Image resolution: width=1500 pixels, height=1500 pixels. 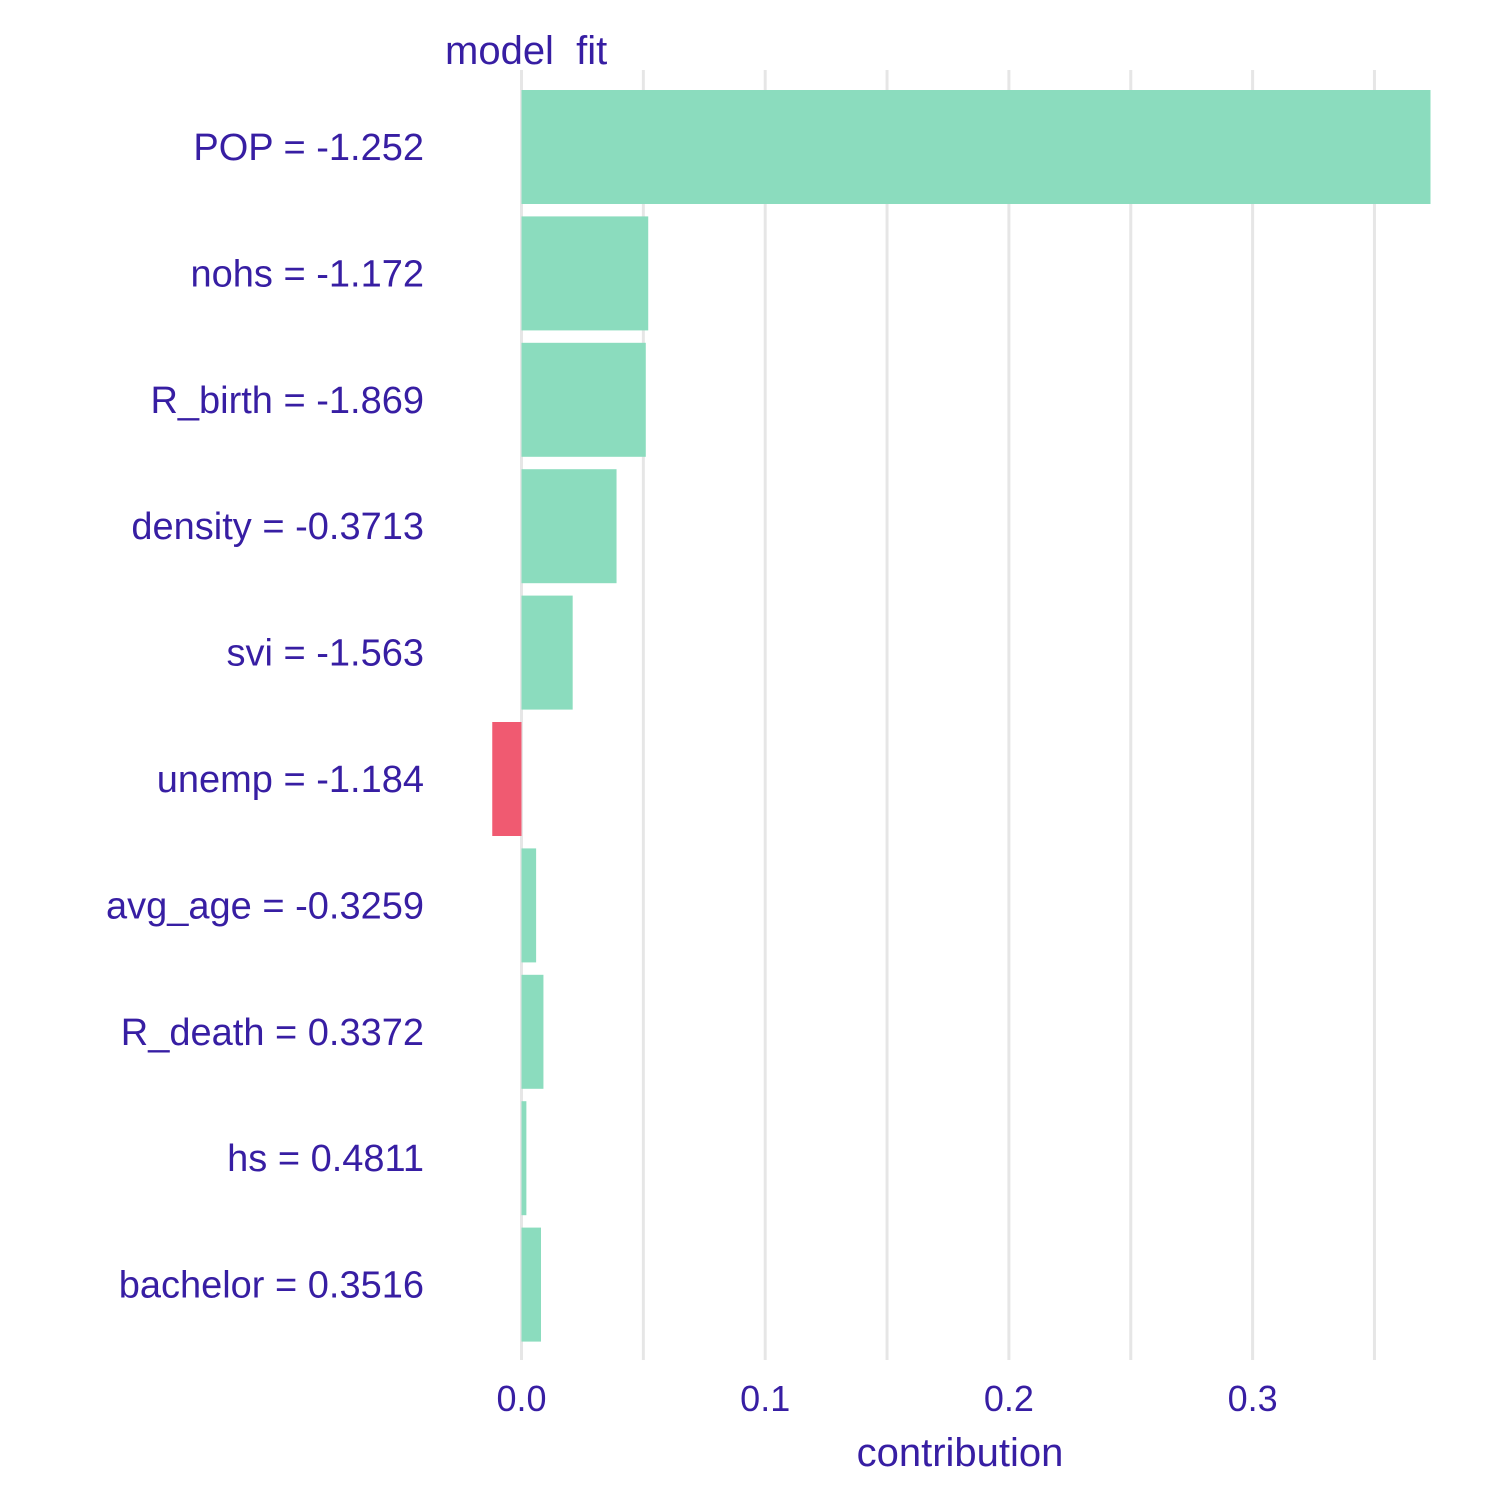 What do you see at coordinates (307, 274) in the screenshot?
I see `category-label-1: nohs = -1.172` at bounding box center [307, 274].